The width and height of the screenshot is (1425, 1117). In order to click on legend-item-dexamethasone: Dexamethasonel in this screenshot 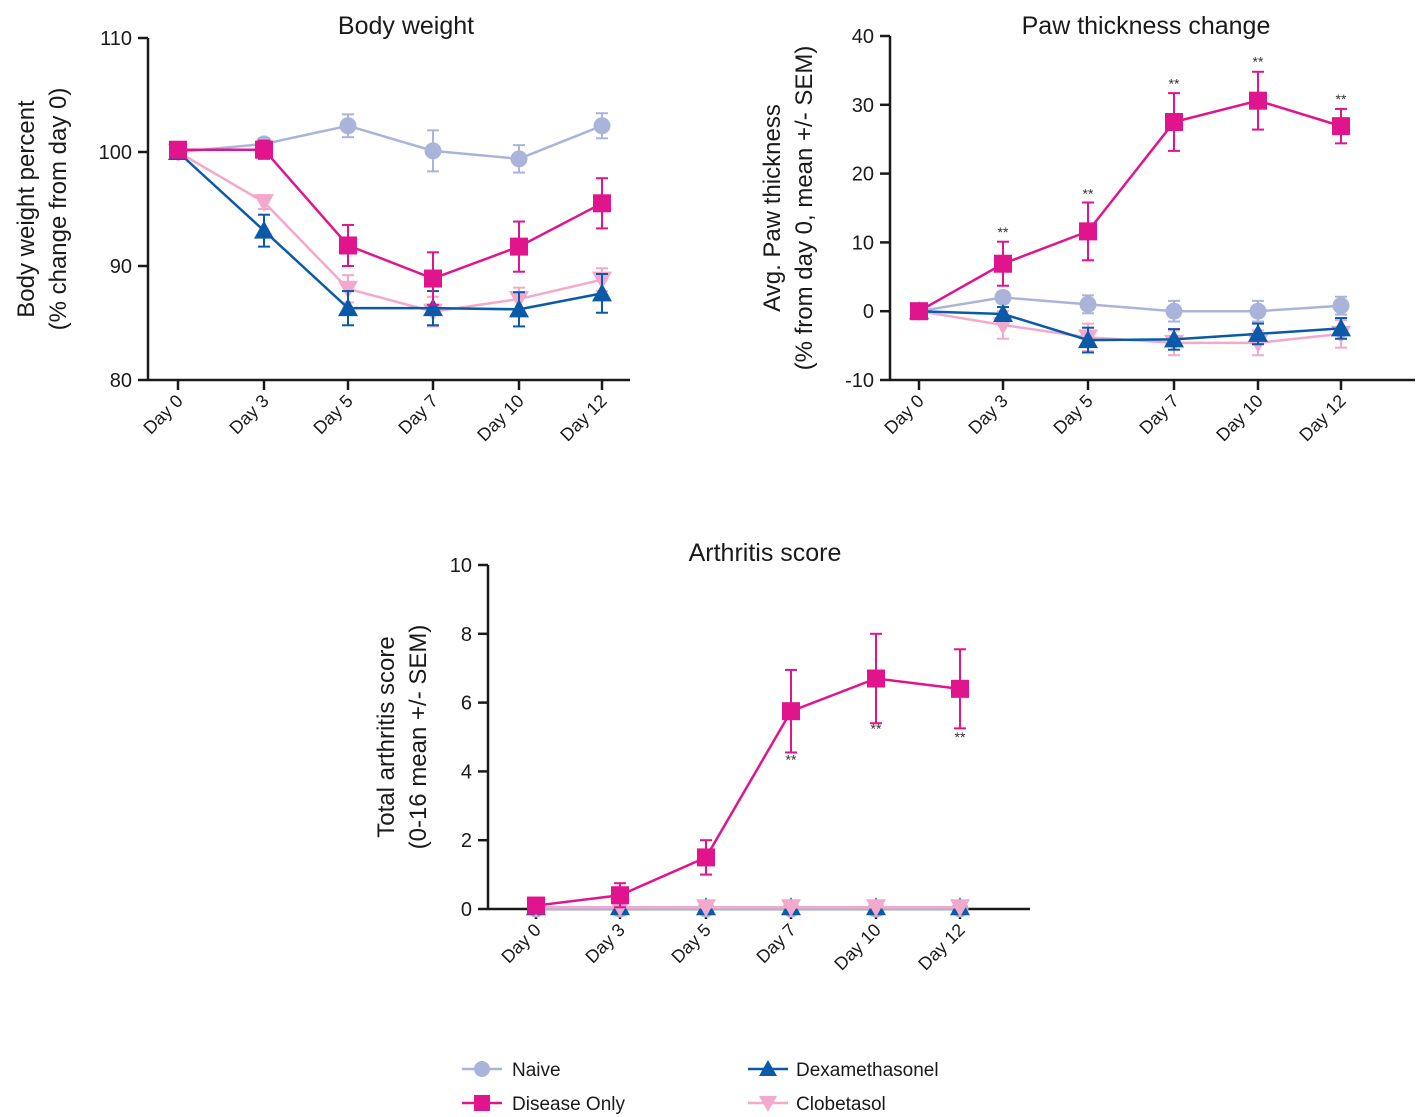, I will do `click(843, 1070)`.